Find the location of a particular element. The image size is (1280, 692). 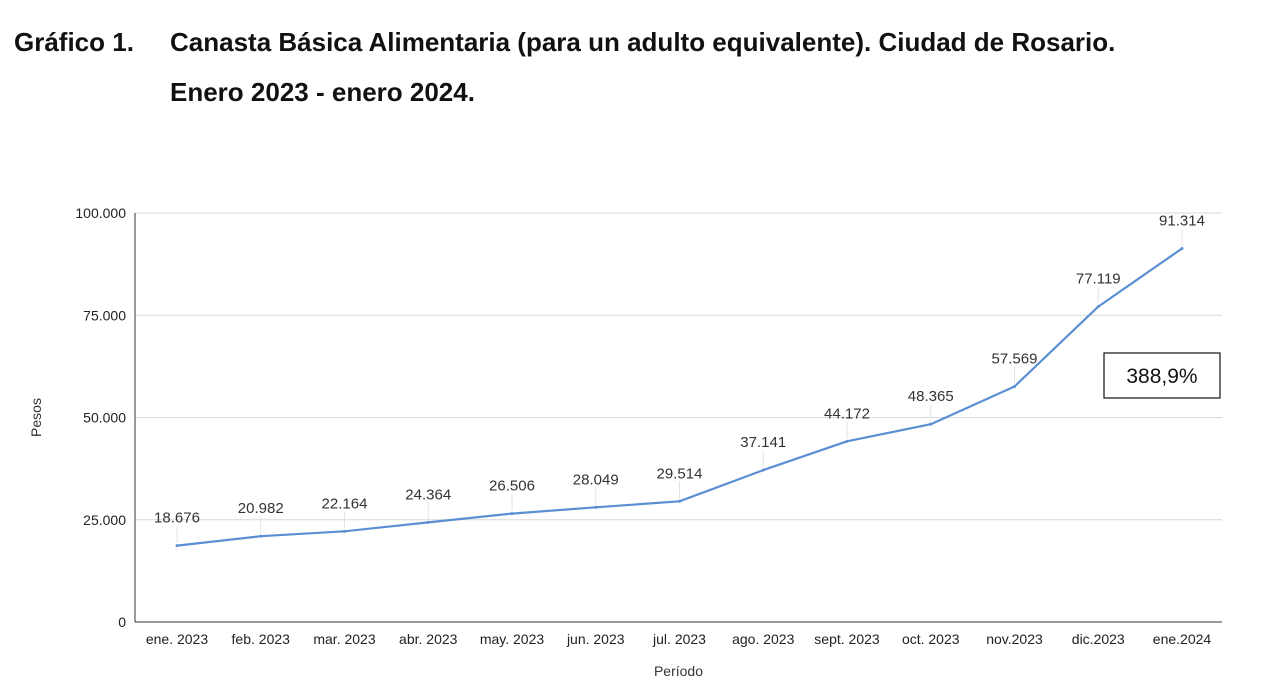

y-tick-label: 50.000 is located at coordinates (104, 418).